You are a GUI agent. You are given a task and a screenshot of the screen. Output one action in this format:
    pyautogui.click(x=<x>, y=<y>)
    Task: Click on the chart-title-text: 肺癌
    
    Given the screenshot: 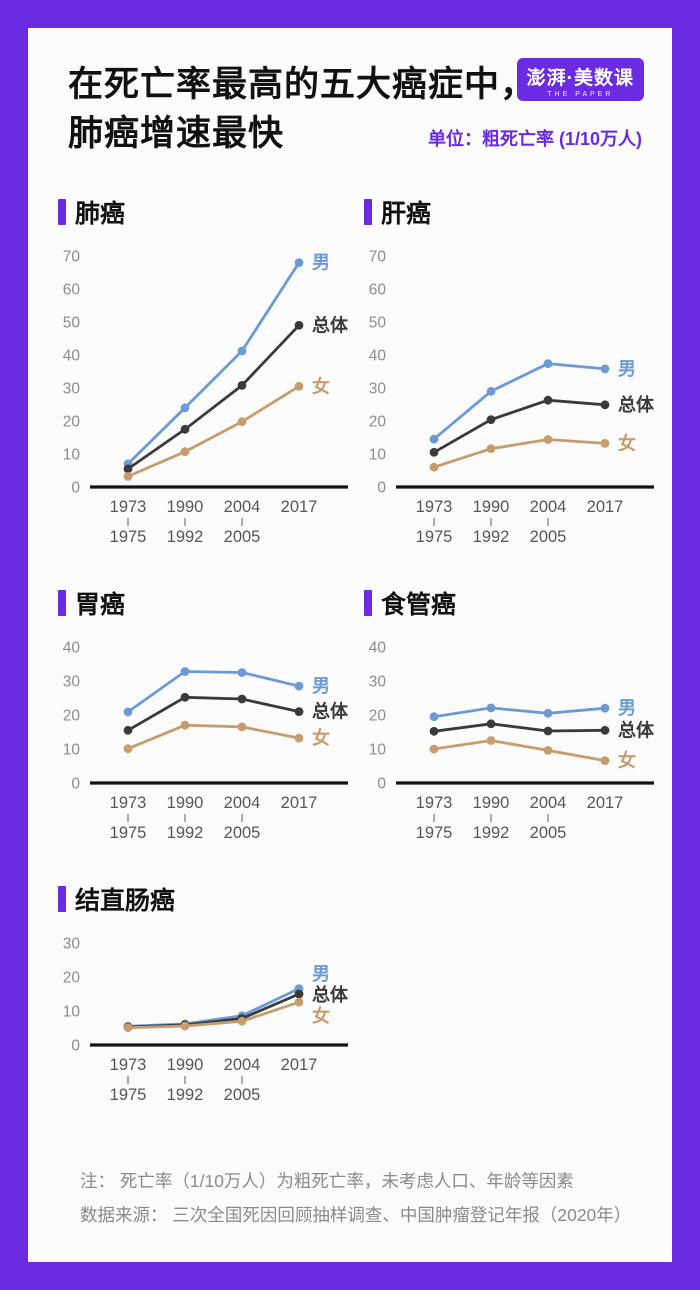 What is the action you would take?
    pyautogui.click(x=100, y=214)
    